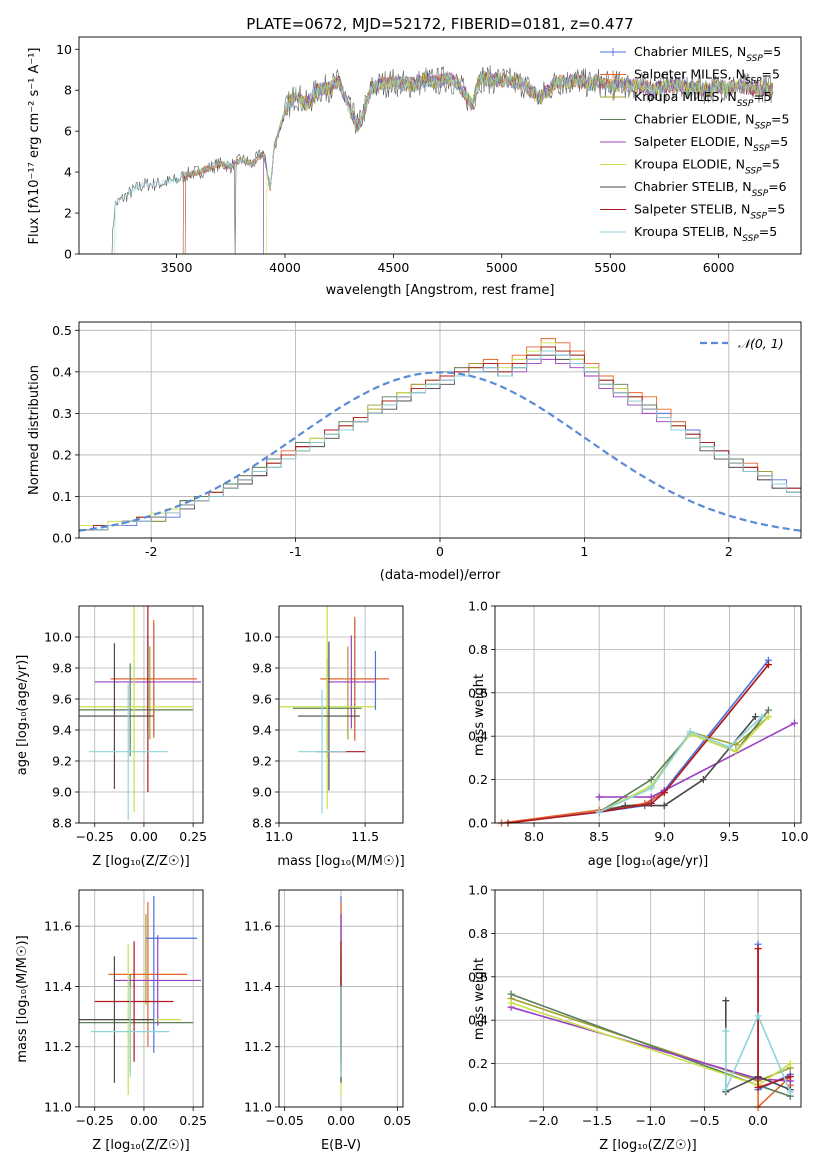  What do you see at coordinates (58, 1046) in the screenshot?
I see `mass_vs_Z-ytick-label: 11.2` at bounding box center [58, 1046].